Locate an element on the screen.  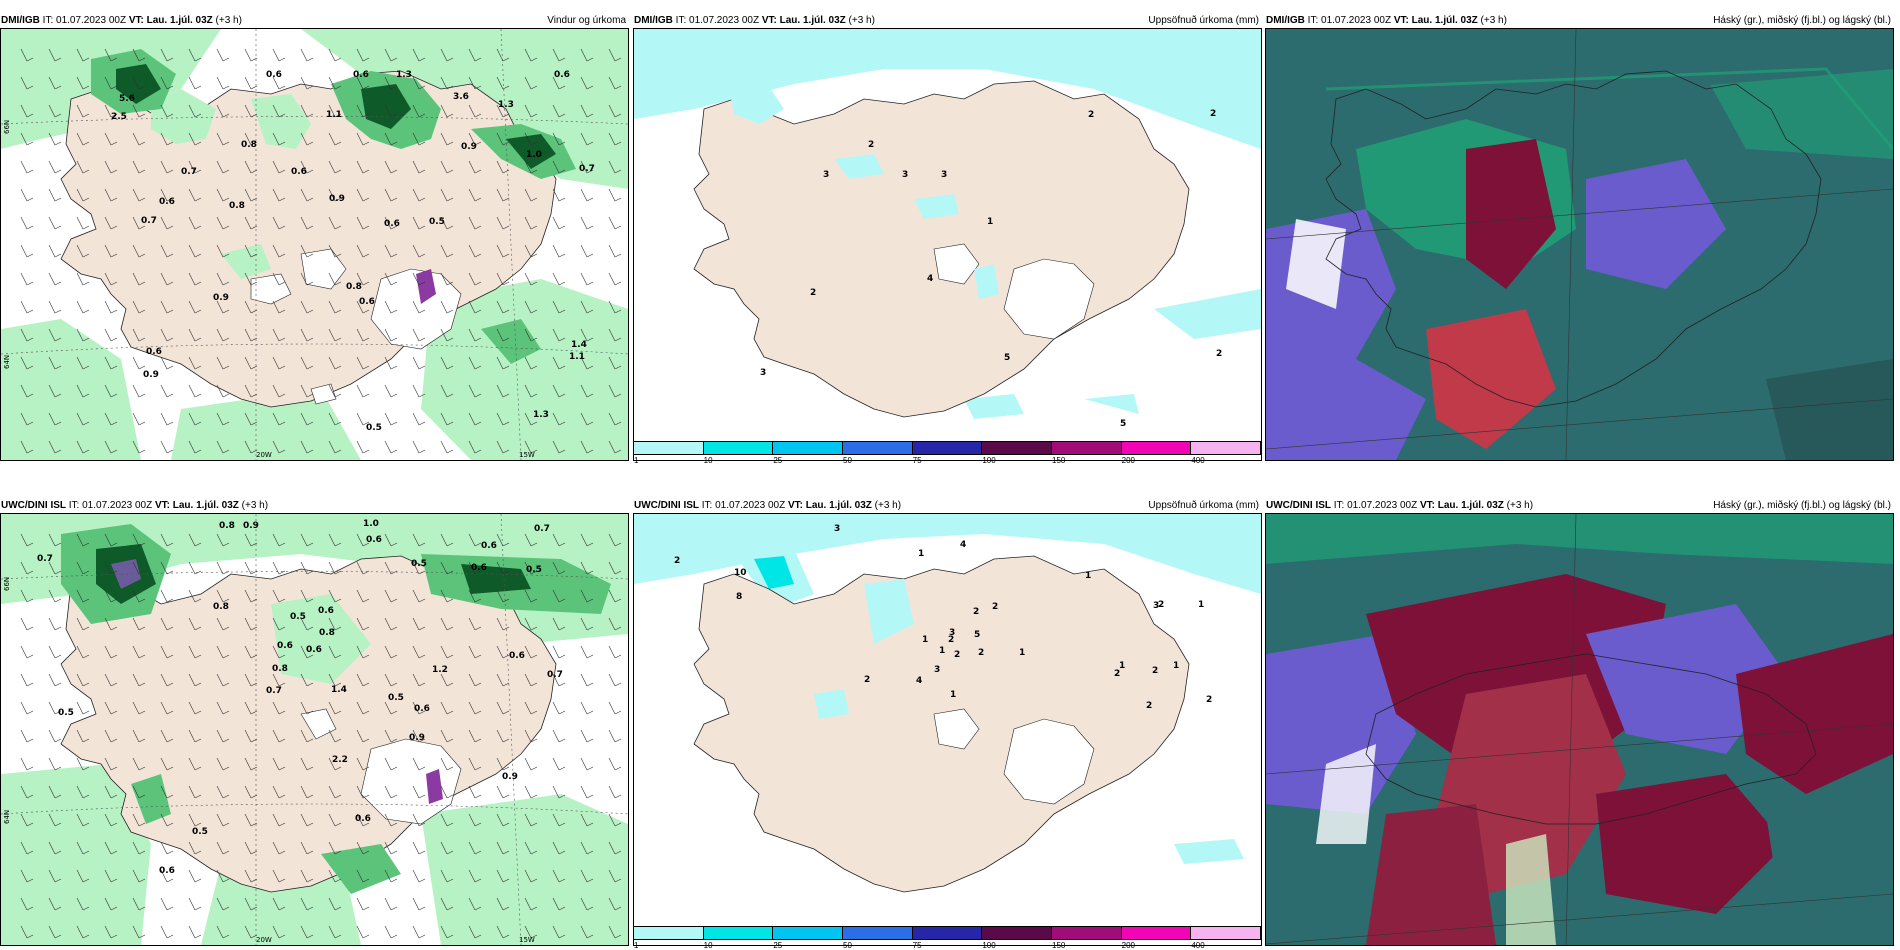
valid-time: VT: Lau. 1.júl. 03Z is located at coordinates (1461, 505).